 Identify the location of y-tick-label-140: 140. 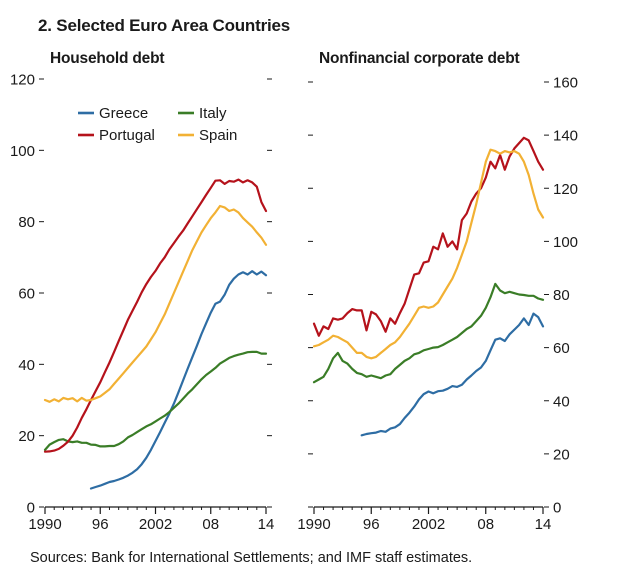
(565, 136).